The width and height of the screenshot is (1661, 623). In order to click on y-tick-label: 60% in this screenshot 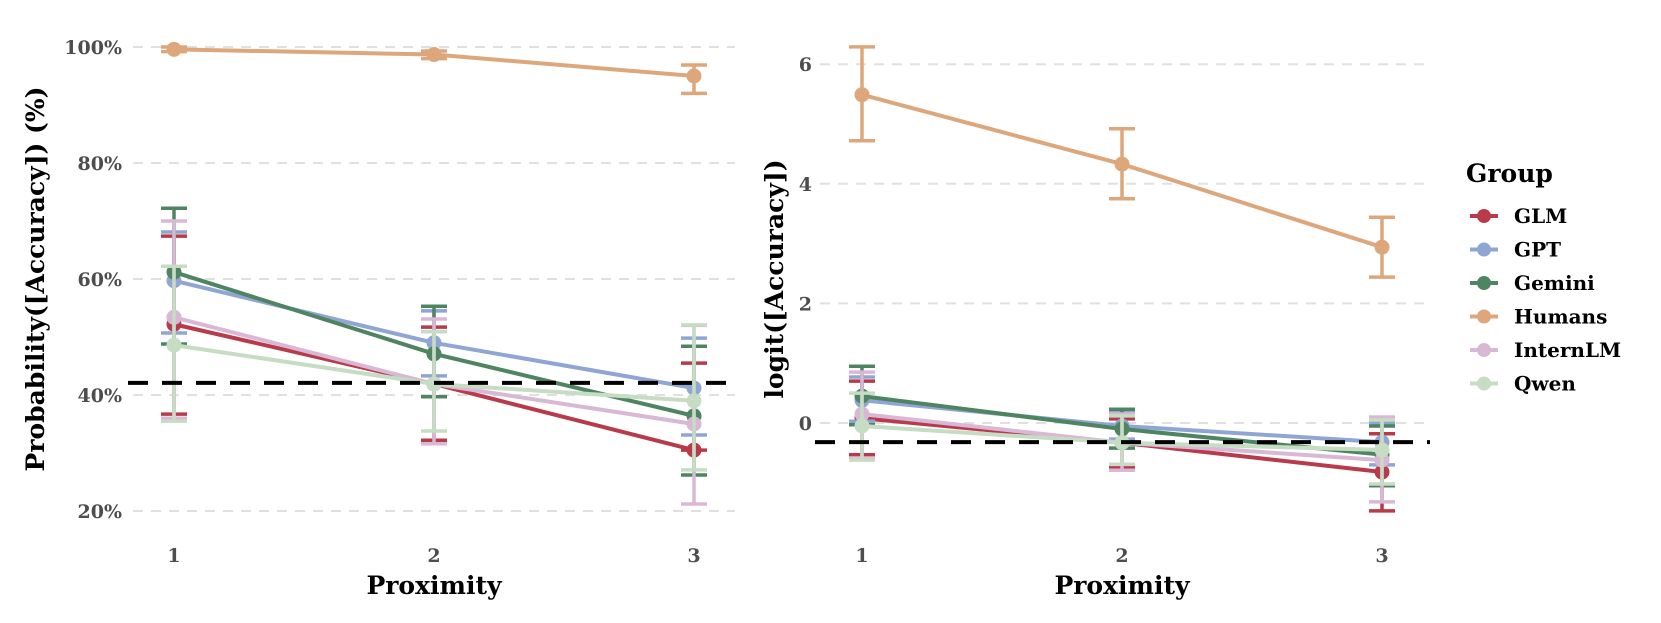, I will do `click(100, 280)`.